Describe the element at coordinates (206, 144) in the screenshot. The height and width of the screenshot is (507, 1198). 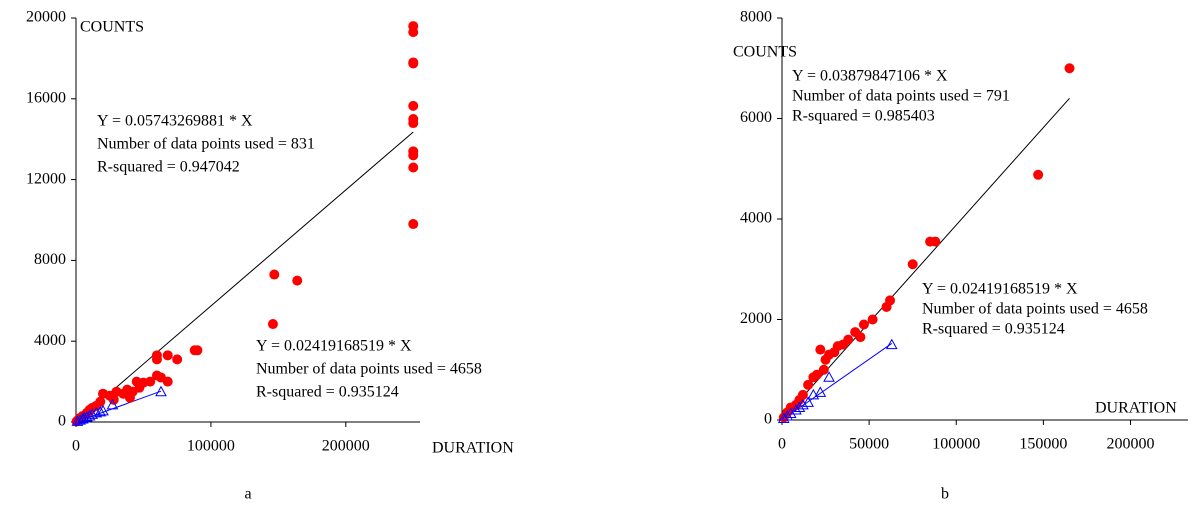
I see `annotation: Number of data points used = 831` at that location.